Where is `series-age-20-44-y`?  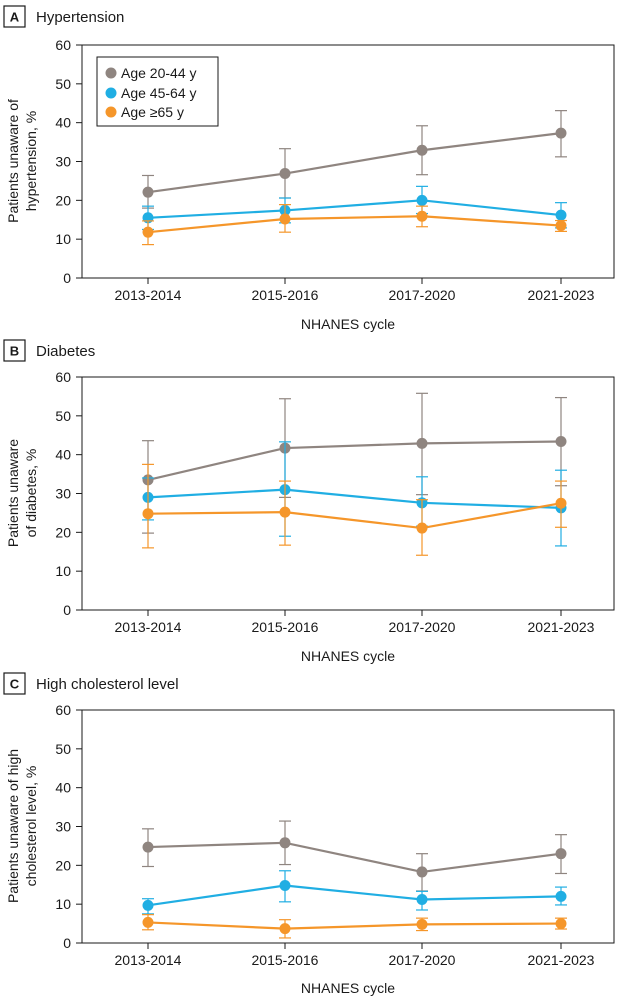
series-age-20-44-y is located at coordinates (354, 856).